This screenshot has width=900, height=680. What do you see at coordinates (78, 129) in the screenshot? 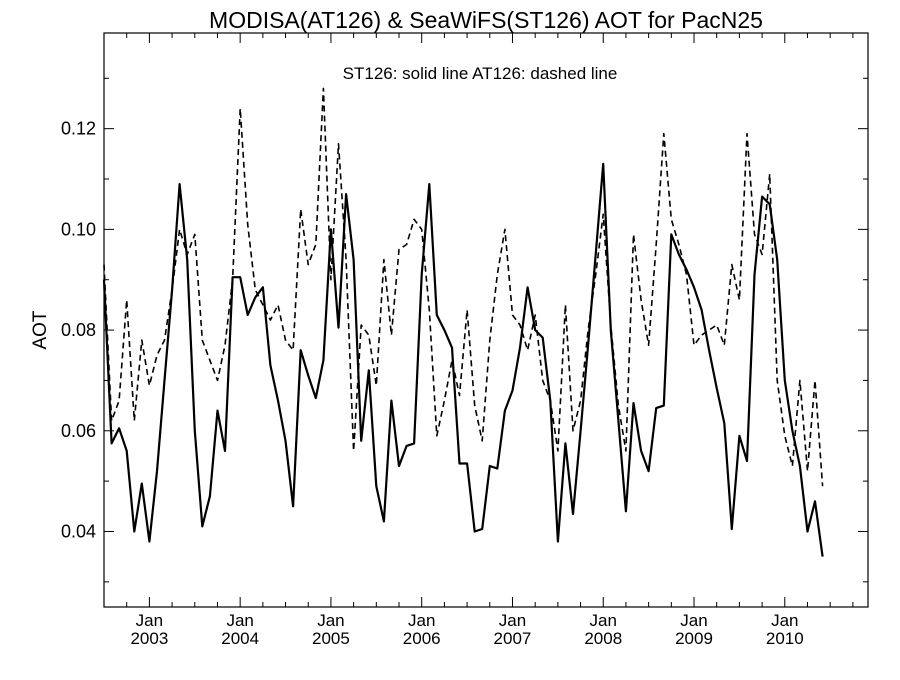
I see `y-tick-label: 0.12` at bounding box center [78, 129].